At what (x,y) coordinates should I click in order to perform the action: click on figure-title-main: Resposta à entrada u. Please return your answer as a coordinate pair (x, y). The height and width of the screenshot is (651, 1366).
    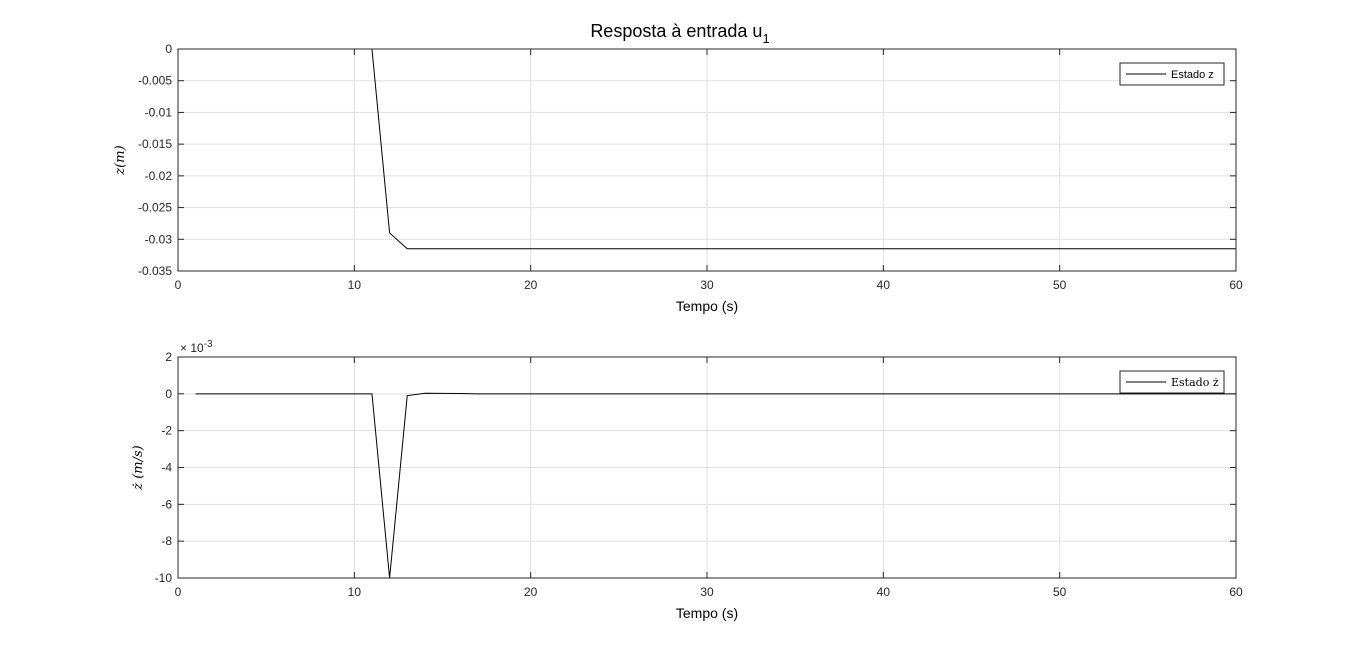
    Looking at the image, I should click on (676, 31).